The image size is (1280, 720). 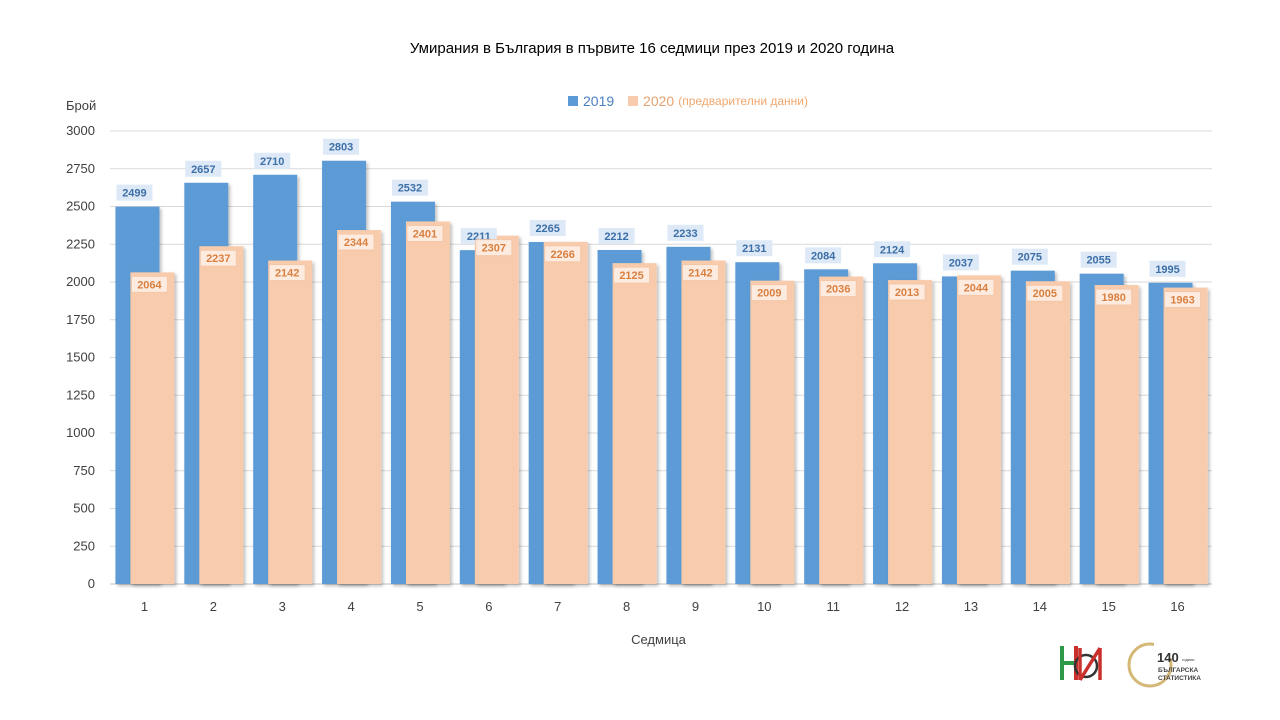 I want to click on legend-label-2020: 2020, so click(x=659, y=101).